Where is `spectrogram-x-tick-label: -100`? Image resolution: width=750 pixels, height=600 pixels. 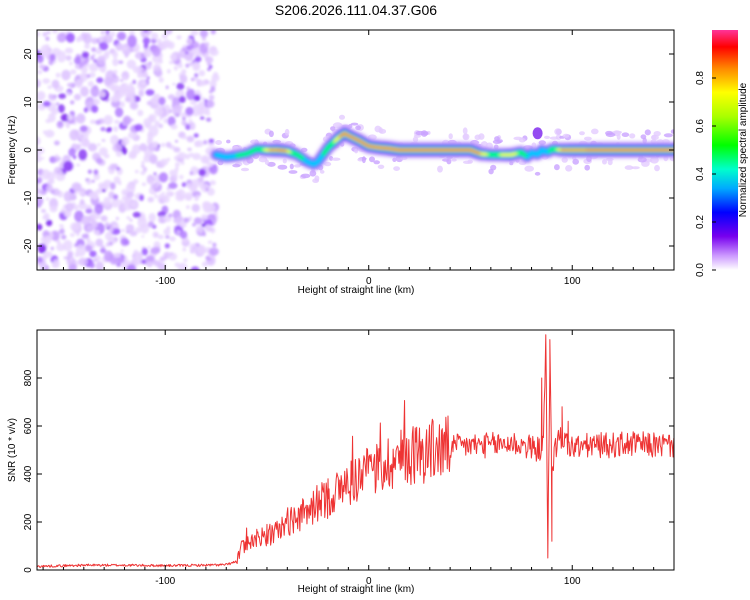 spectrogram-x-tick-label: -100 is located at coordinates (165, 281).